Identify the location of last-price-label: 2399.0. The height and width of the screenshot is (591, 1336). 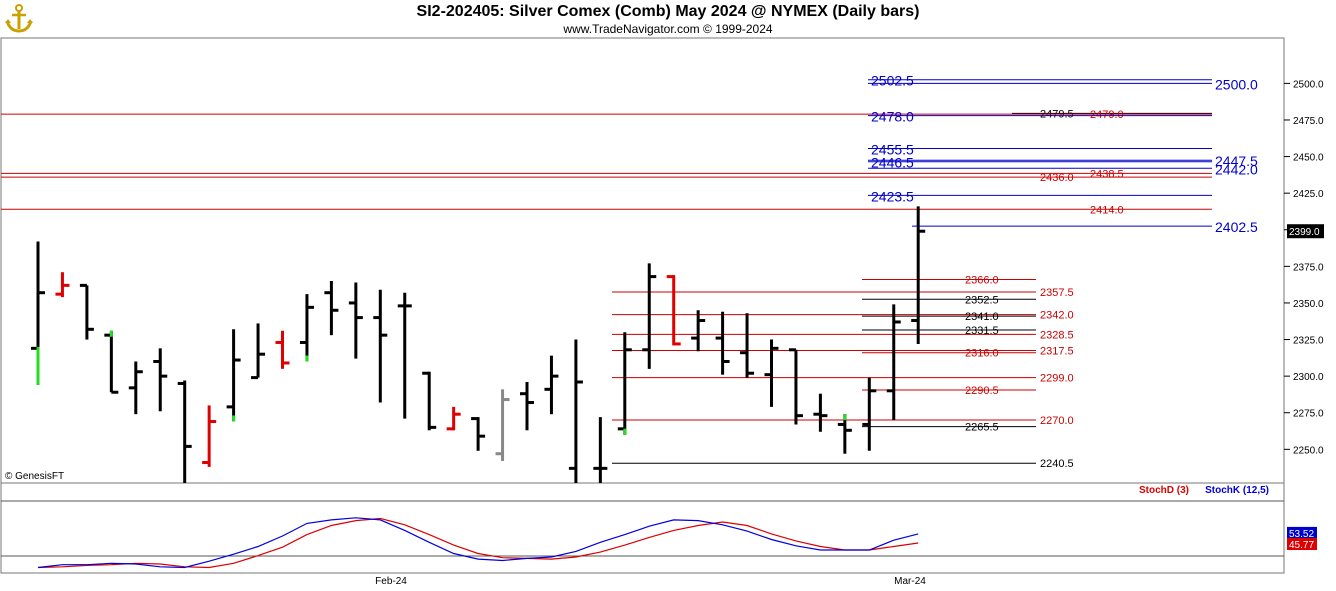
(1304, 232).